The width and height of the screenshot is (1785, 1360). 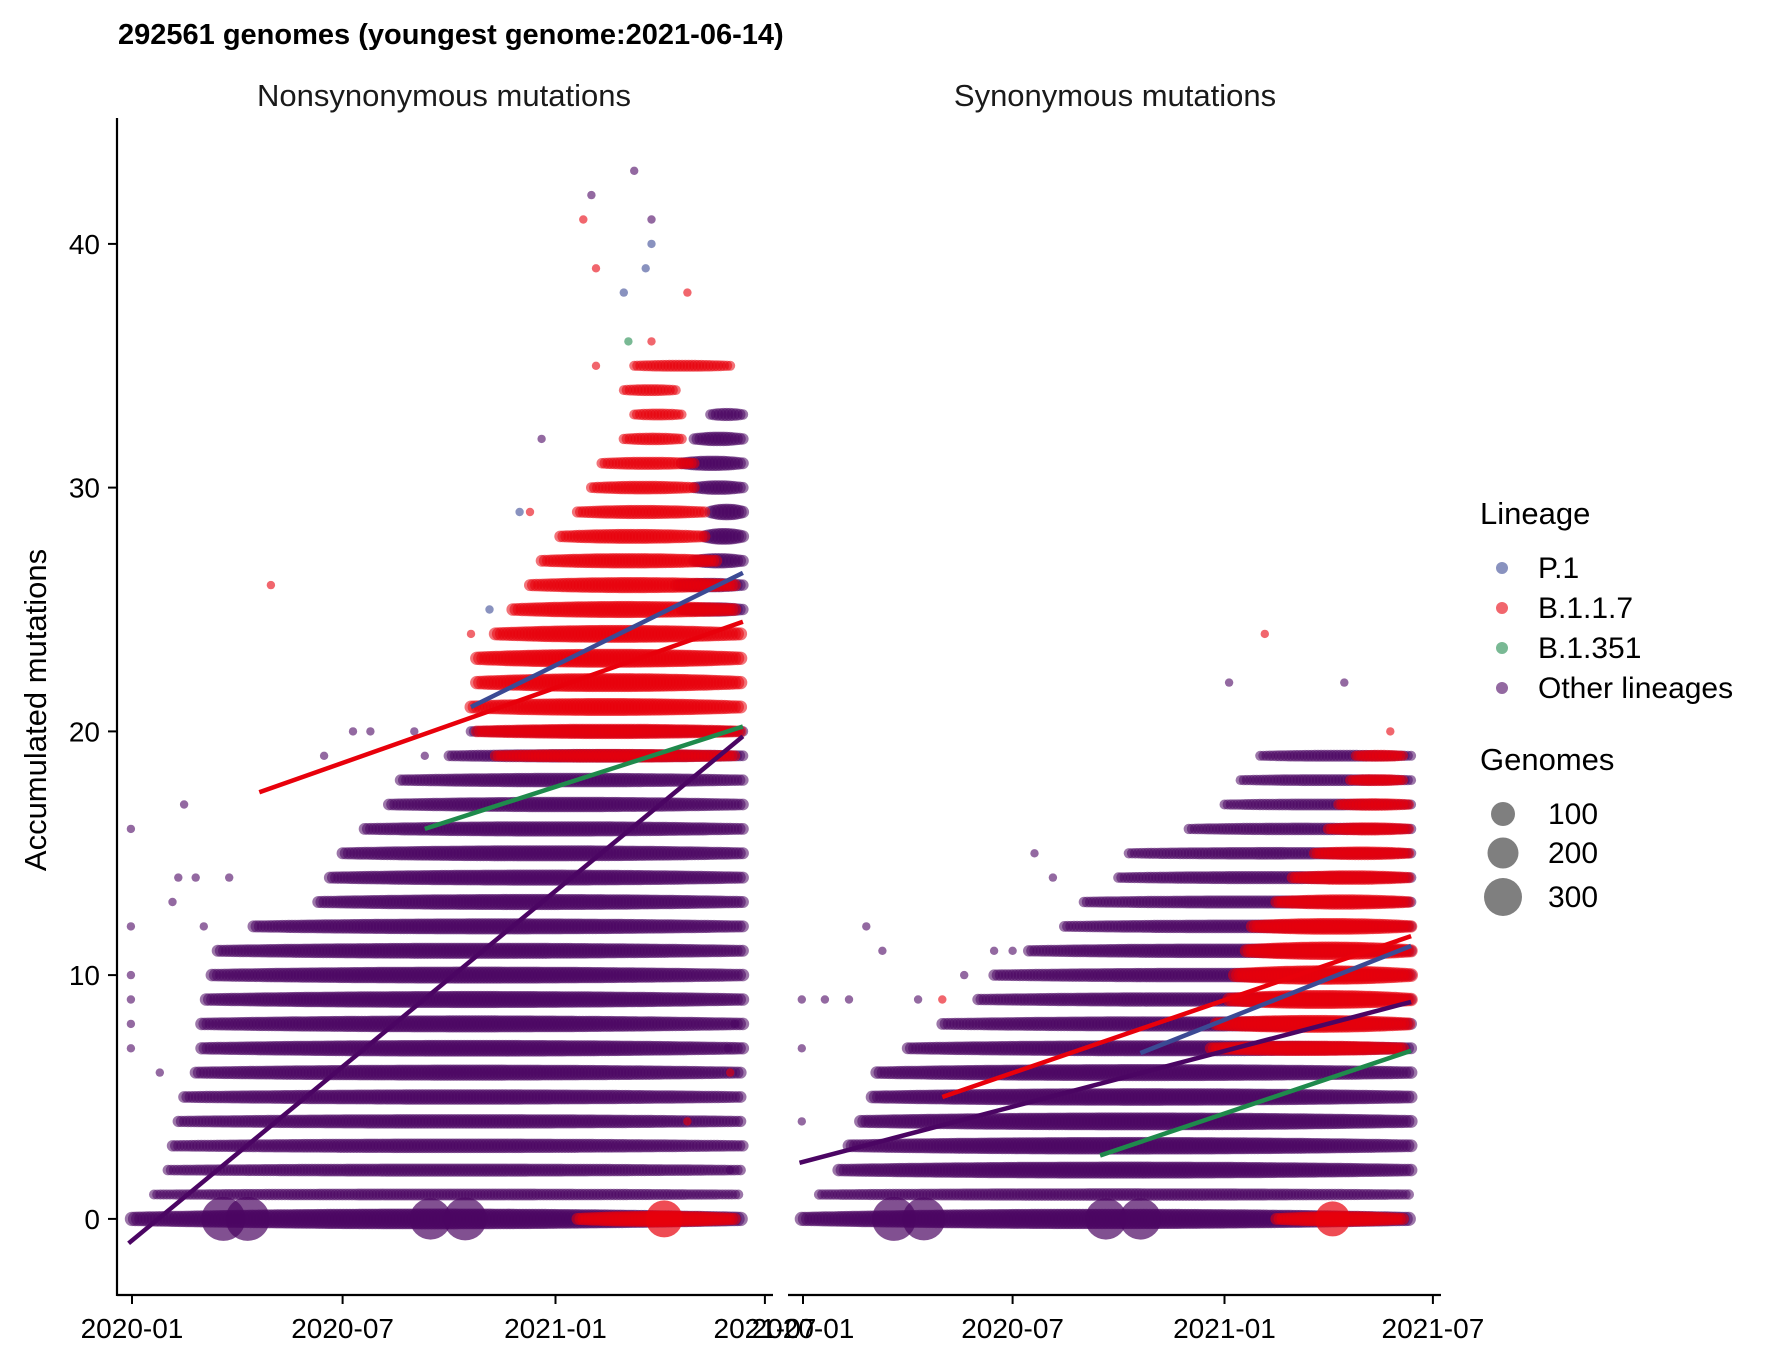 What do you see at coordinates (648, 463) in the screenshot?
I see `band-b-1-1-7-y31` at bounding box center [648, 463].